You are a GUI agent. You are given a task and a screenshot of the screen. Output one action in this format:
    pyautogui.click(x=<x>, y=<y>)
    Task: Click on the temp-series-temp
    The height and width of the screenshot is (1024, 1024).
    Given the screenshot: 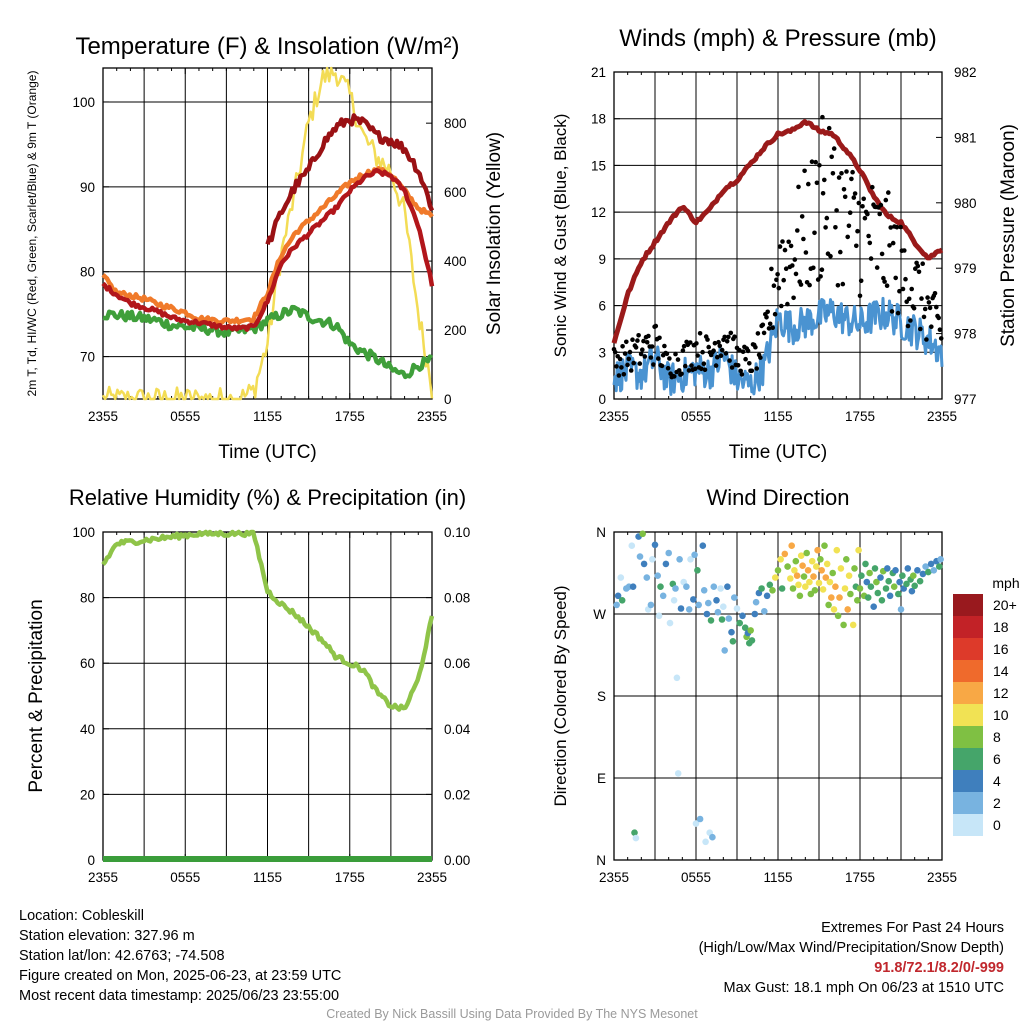 What is the action you would take?
    pyautogui.click(x=268, y=249)
    